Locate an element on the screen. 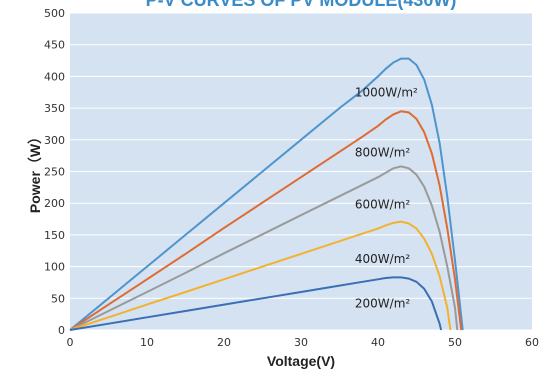  y-tick-label: 150 is located at coordinates (54, 235).